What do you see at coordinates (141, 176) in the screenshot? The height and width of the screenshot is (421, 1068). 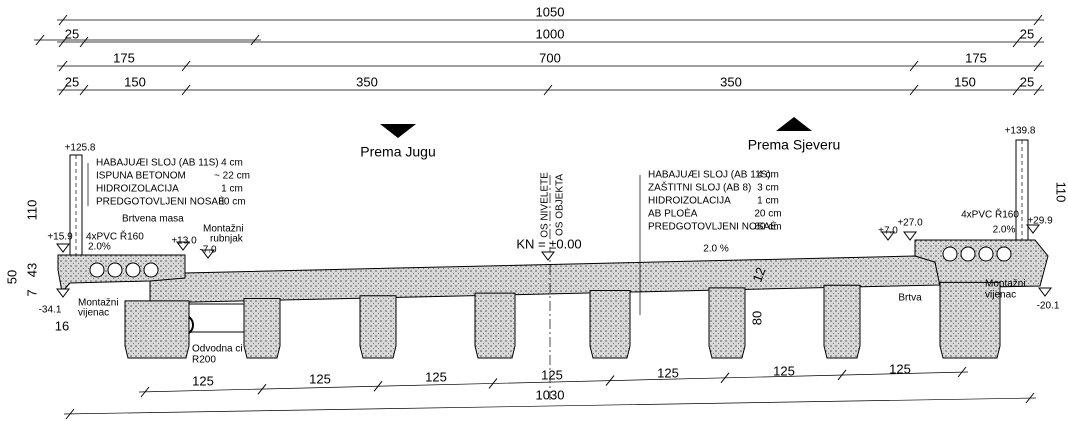 I see `layer-name: ISPUNA BETONOM` at bounding box center [141, 176].